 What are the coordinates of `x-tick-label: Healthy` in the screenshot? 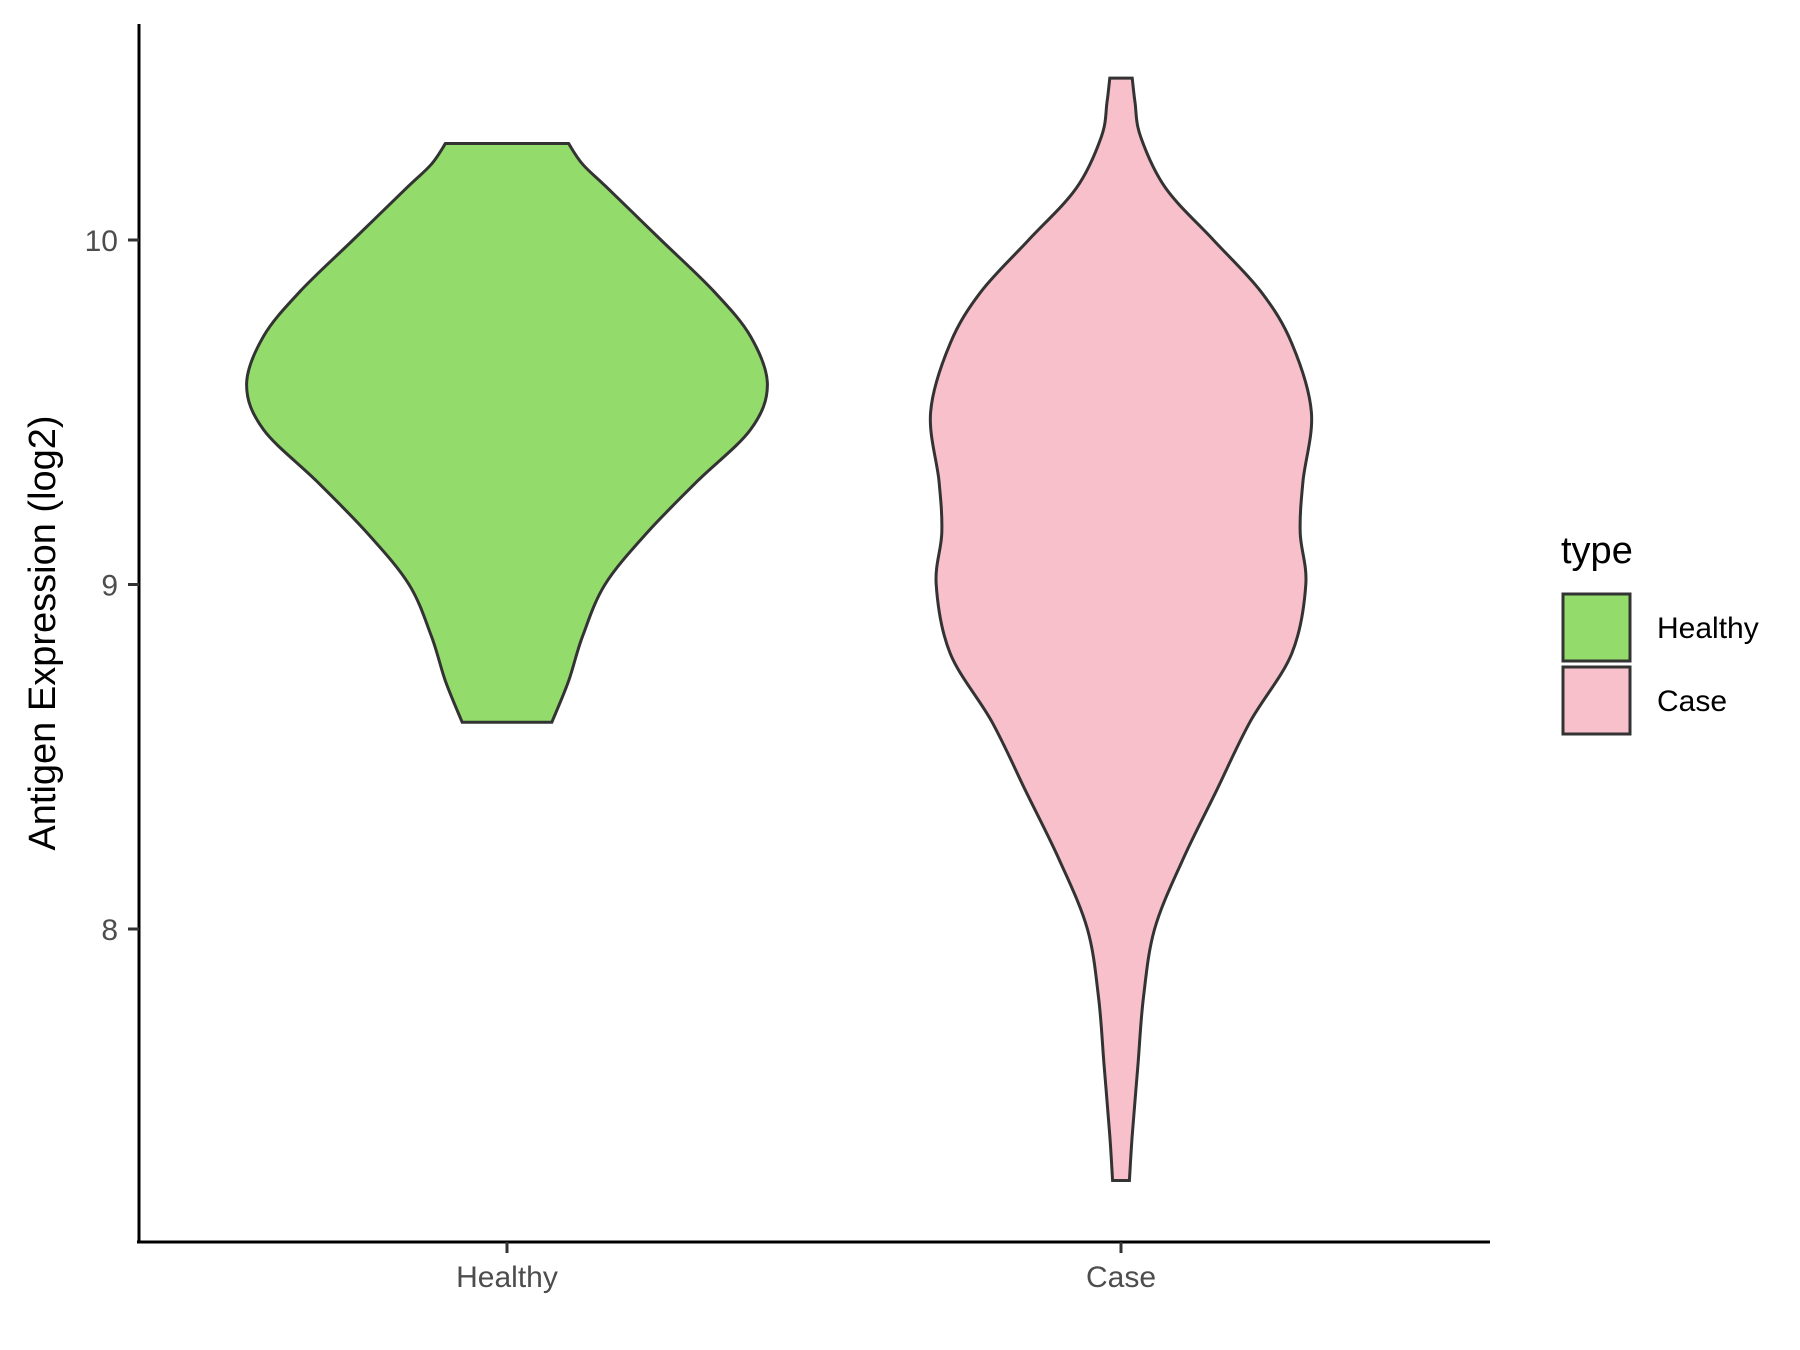 It's located at (507, 1277).